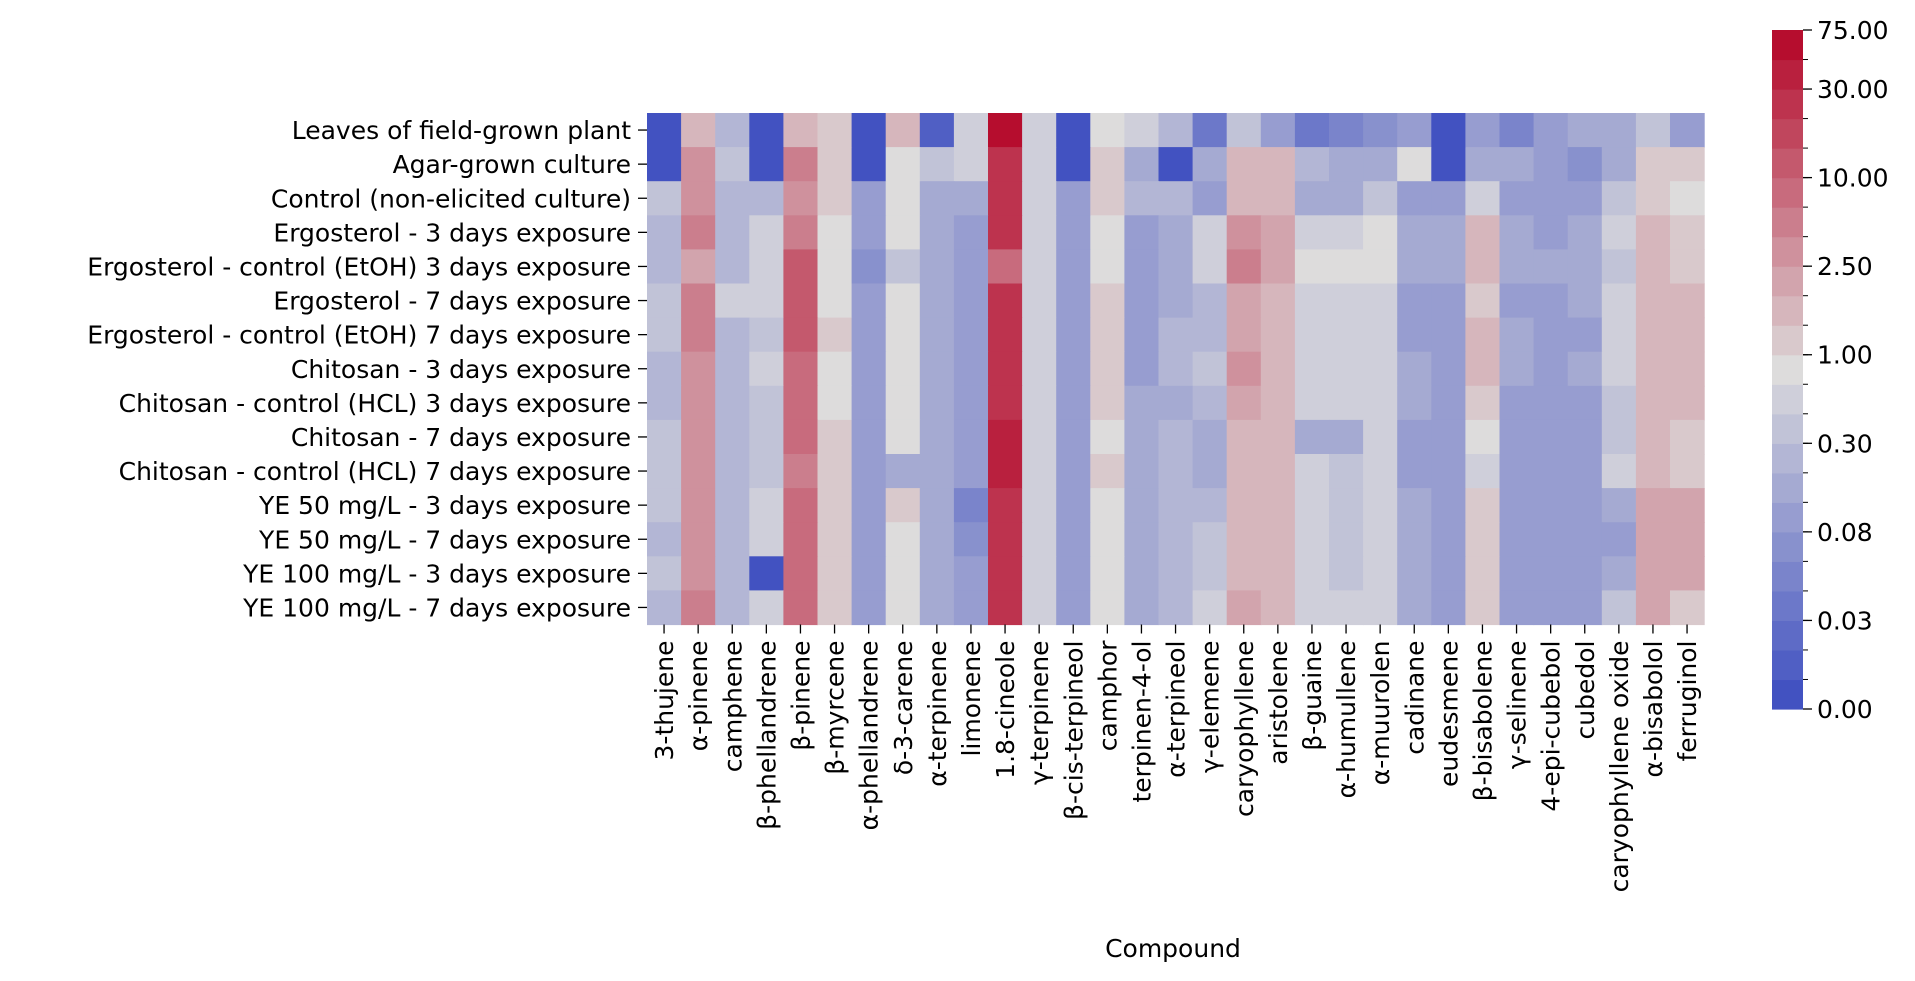  Describe the element at coordinates (766, 735) in the screenshot. I see `column-label: β-phellandrene` at that location.